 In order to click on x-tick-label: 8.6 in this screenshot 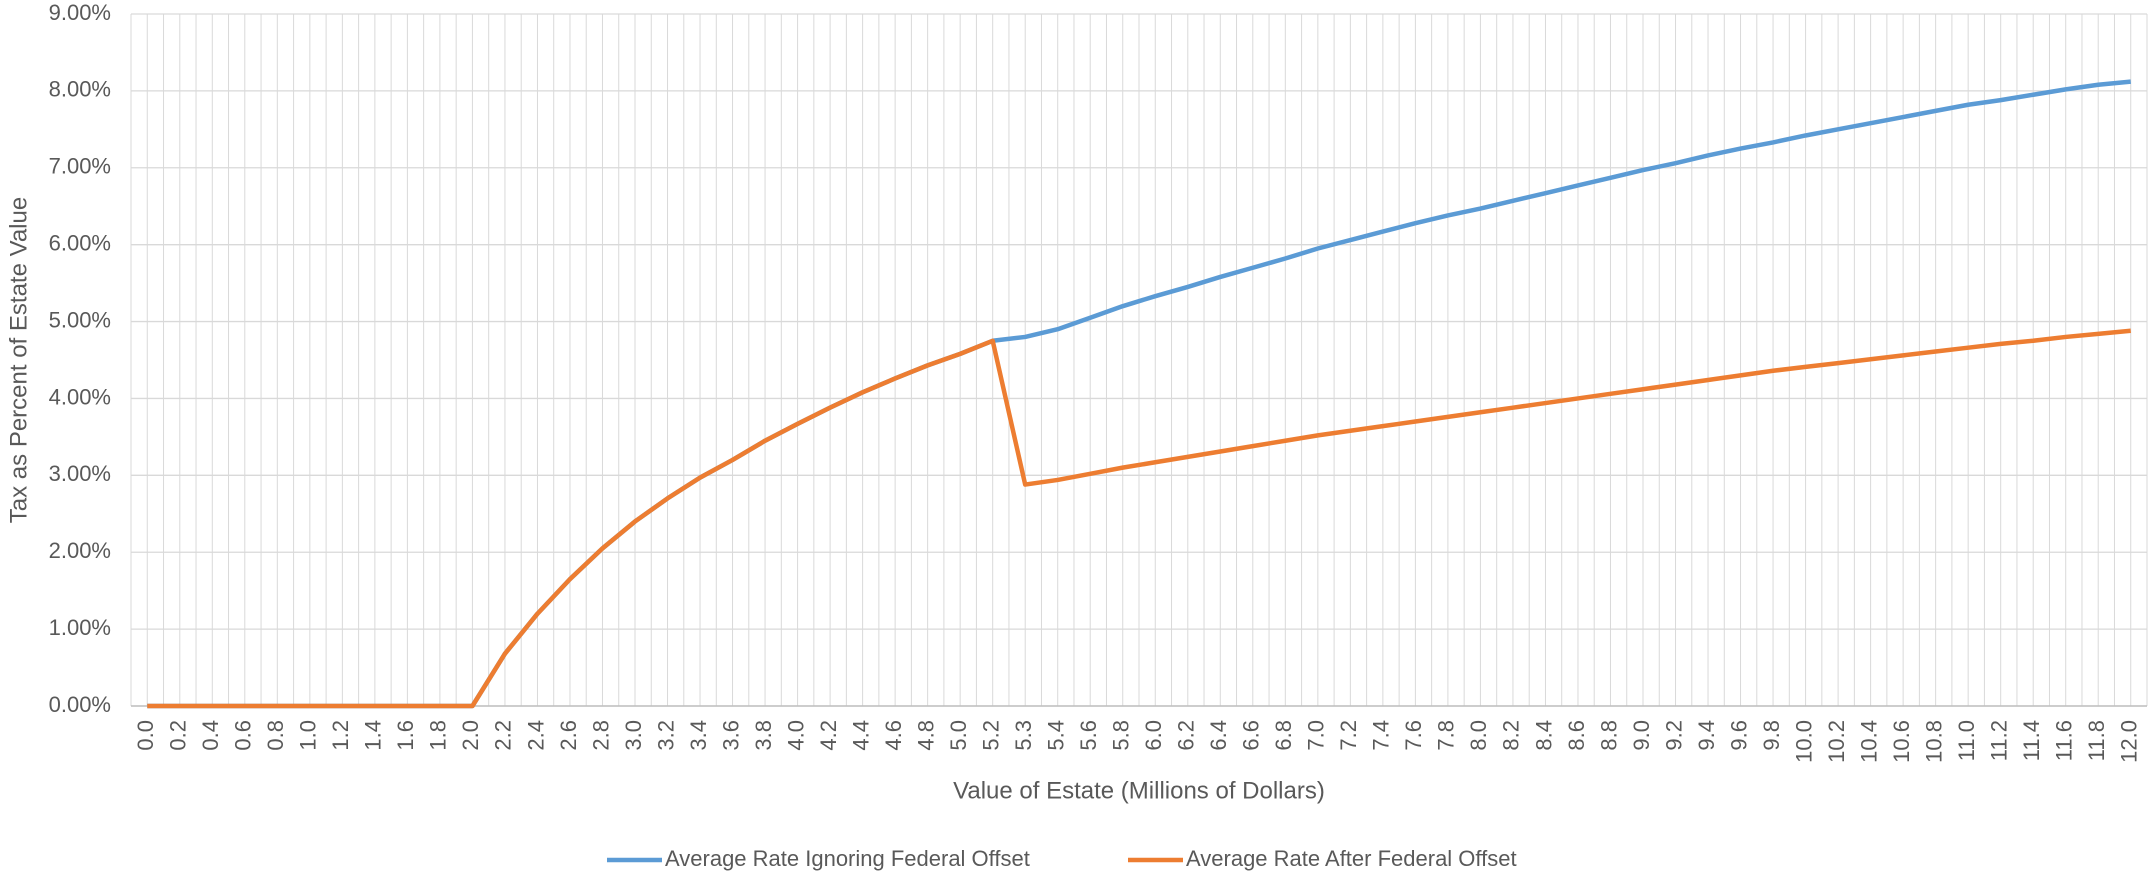, I will do `click(1576, 735)`.